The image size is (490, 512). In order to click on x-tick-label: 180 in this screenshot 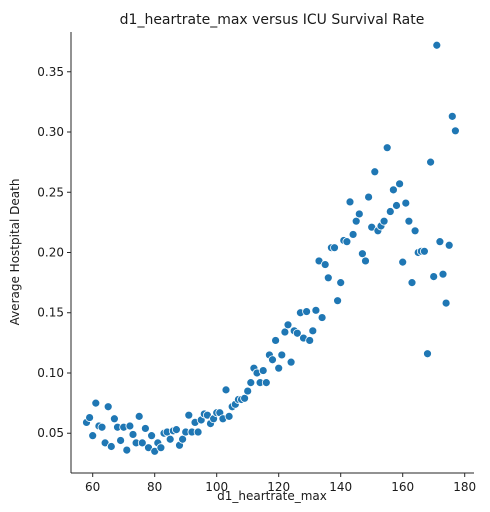, I will do `click(464, 487)`.